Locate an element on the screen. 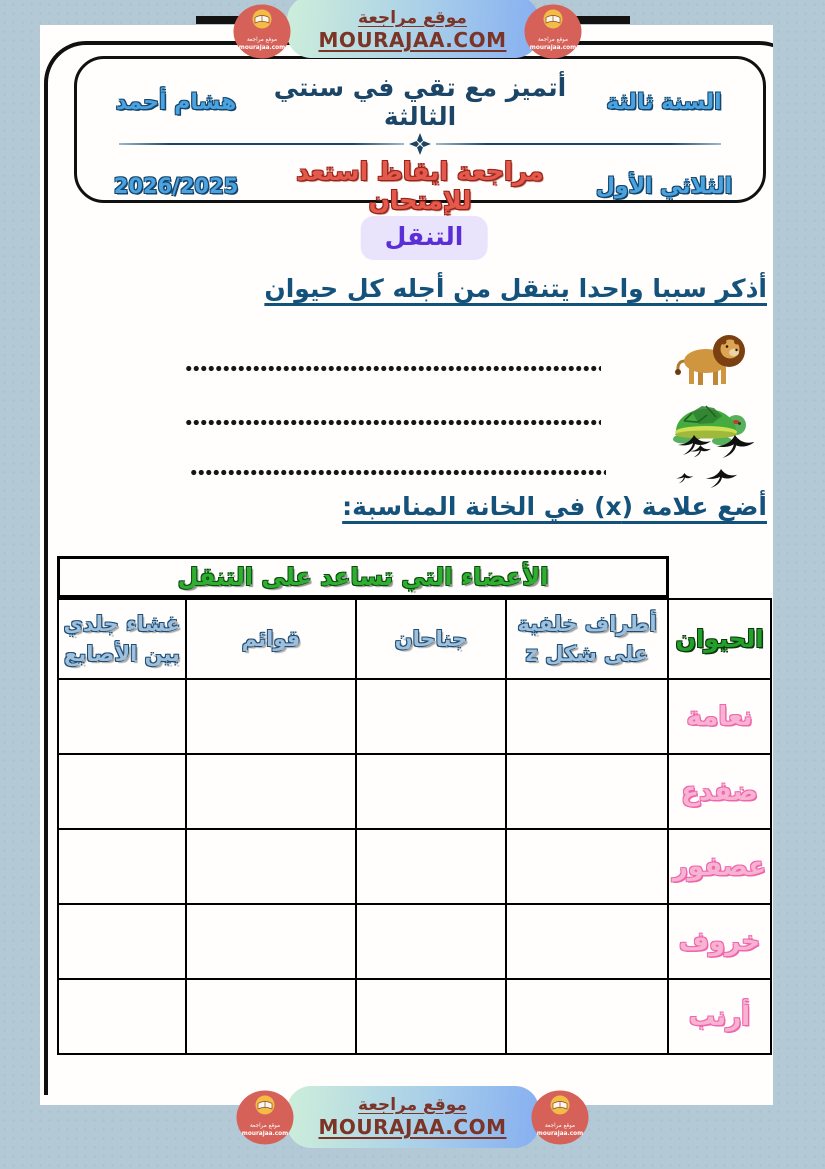 Image resolution: width=825 pixels, height=1169 pixels. lesson-badge: التنقل is located at coordinates (424, 238).